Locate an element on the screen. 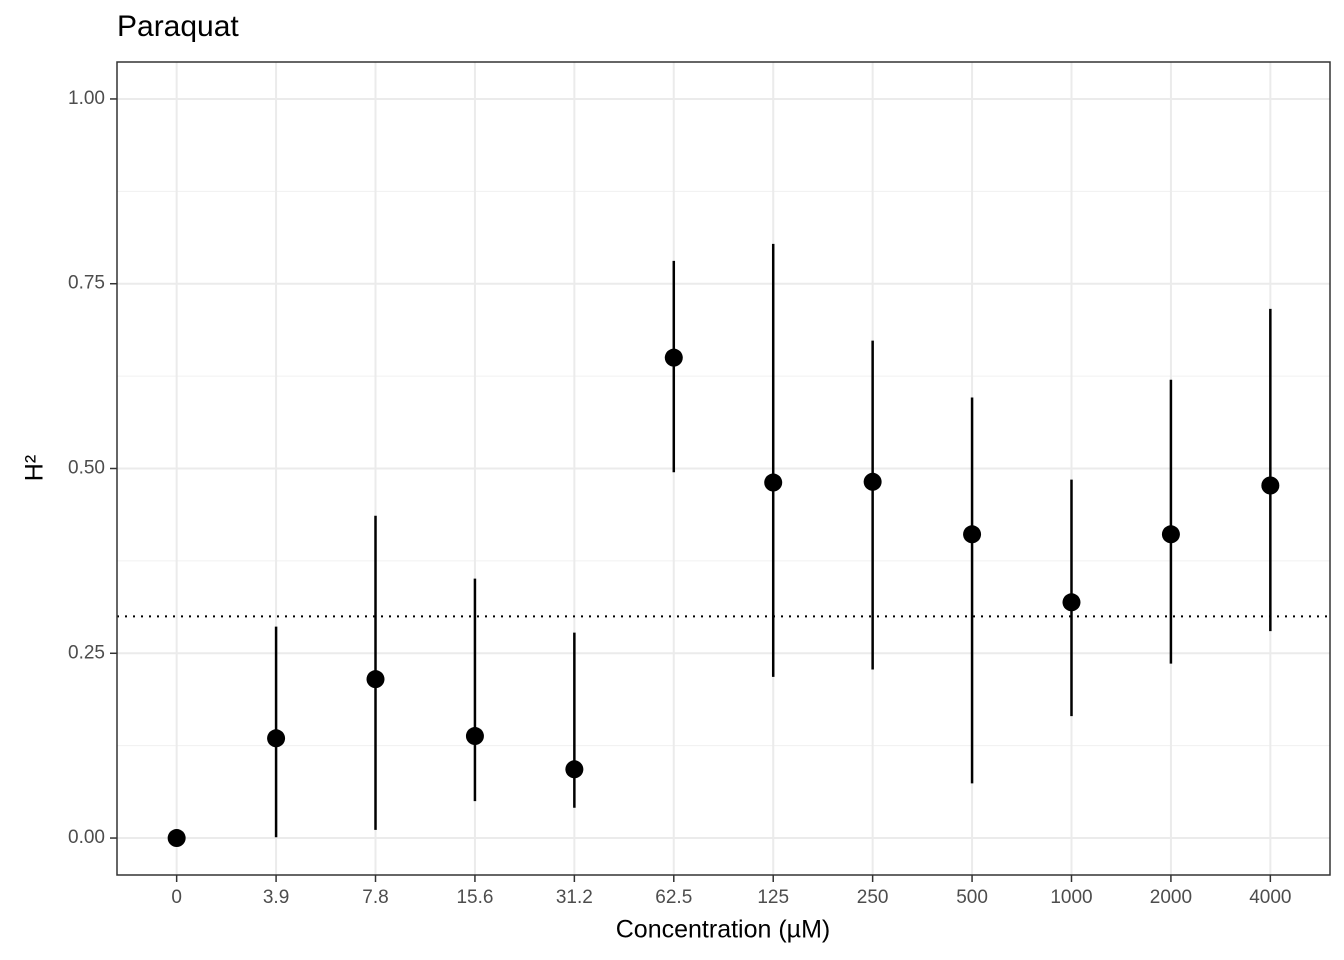  x-tick-label: 31.2 is located at coordinates (574, 897).